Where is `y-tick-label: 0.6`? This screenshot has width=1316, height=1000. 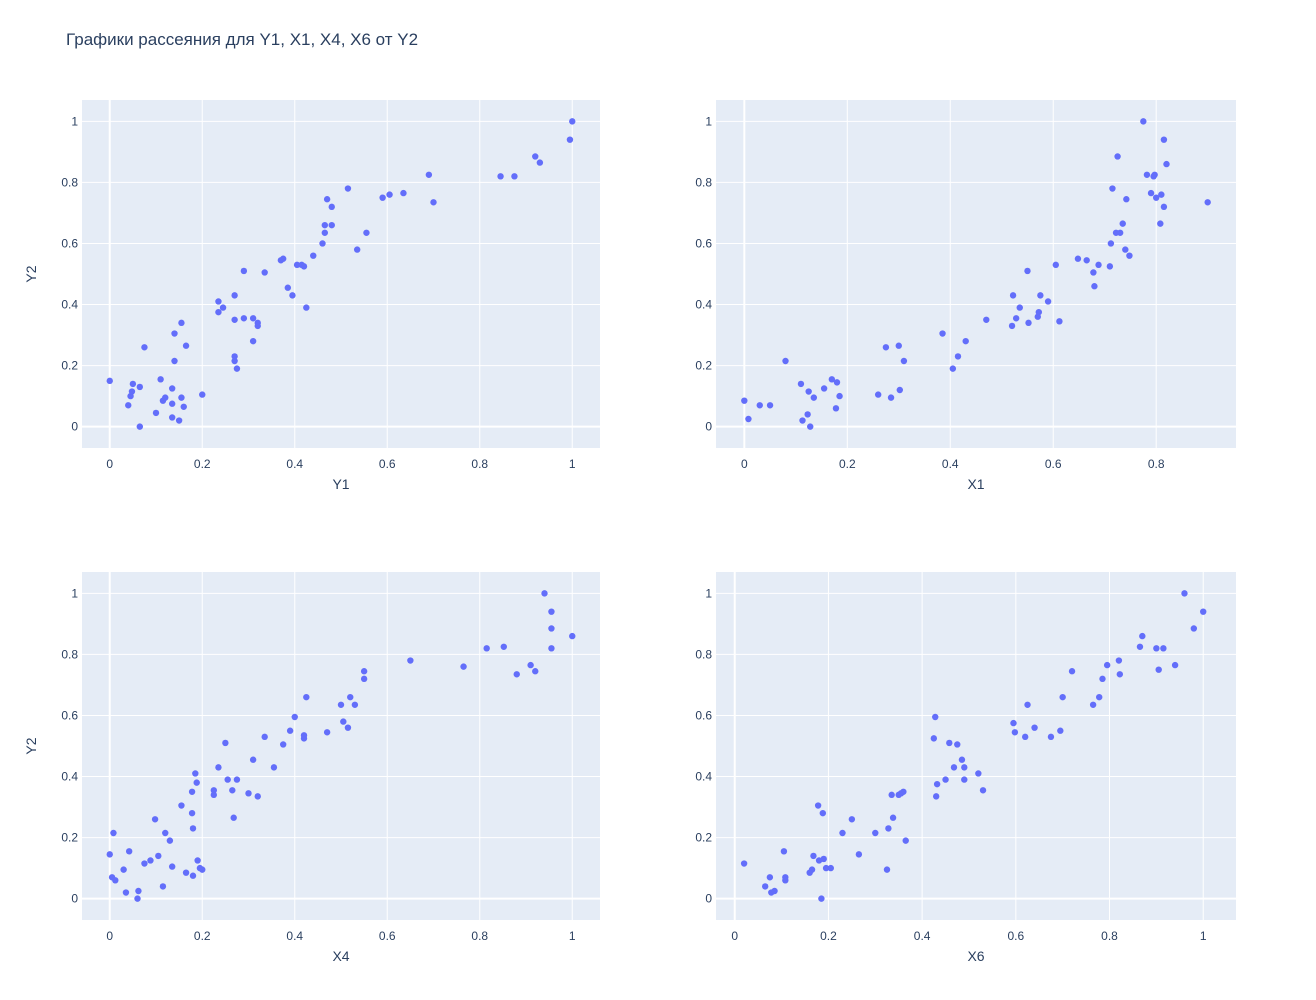 y-tick-label: 0.6 is located at coordinates (703, 715).